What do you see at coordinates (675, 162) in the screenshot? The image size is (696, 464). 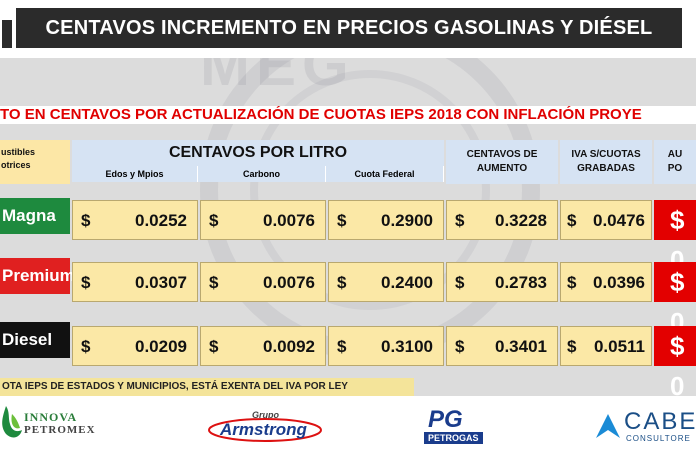 I see `last-header: AU PO` at bounding box center [675, 162].